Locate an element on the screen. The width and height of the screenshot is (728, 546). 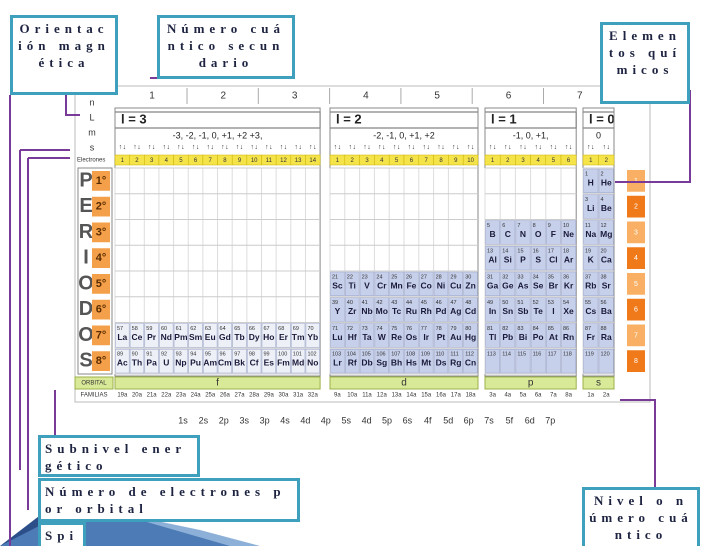
element-symbol: Y is located at coordinates (338, 311).